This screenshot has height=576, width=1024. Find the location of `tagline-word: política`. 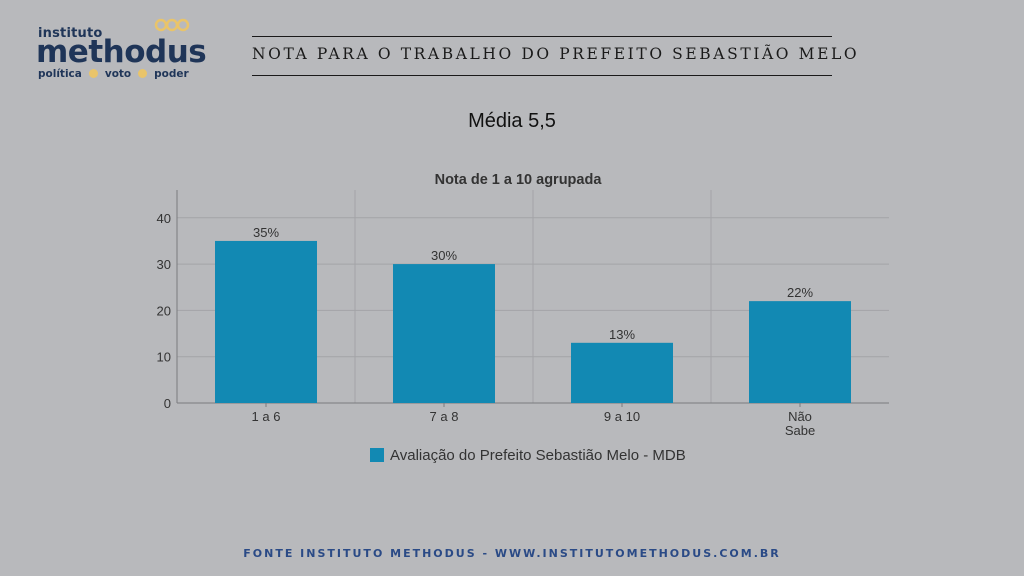

tagline-word: política is located at coordinates (60, 74).